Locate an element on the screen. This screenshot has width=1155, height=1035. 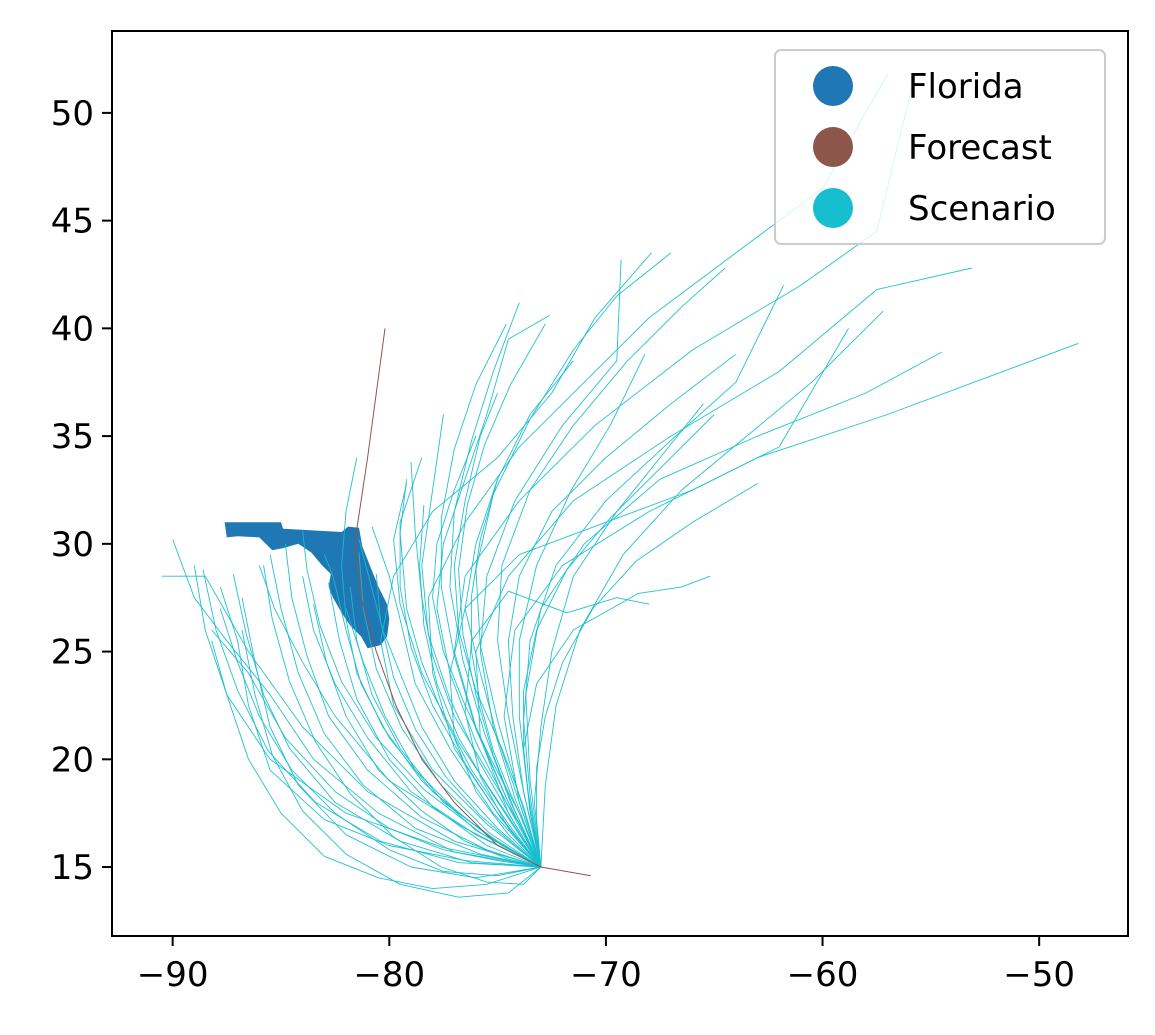
legend: Florida Forecast Scenario is located at coordinates (940, 147).